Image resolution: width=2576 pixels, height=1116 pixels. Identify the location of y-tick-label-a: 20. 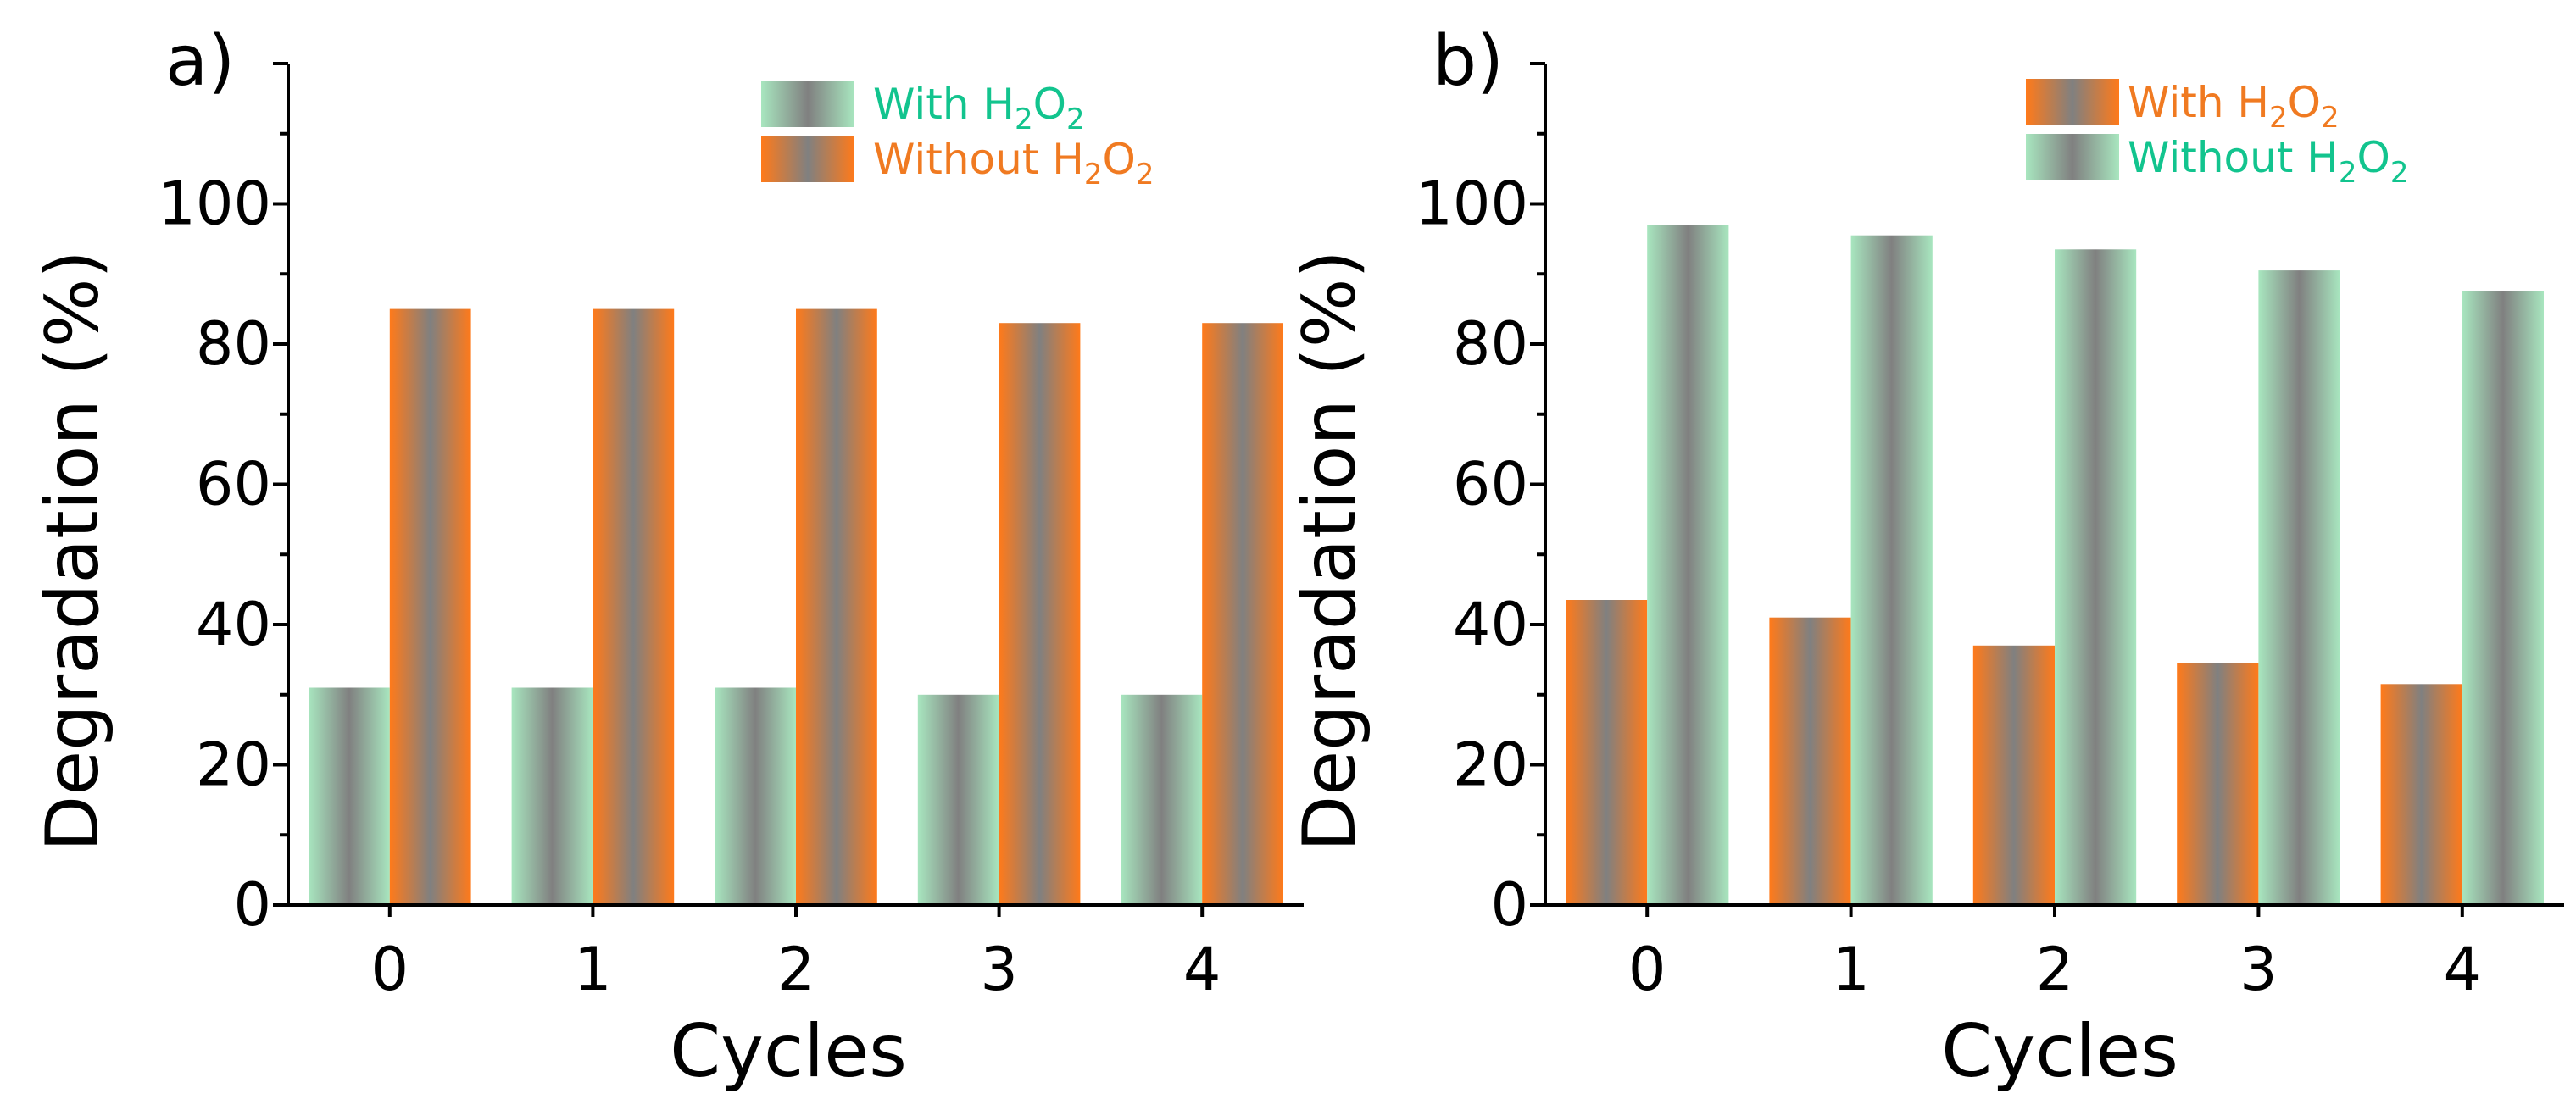
(233, 765).